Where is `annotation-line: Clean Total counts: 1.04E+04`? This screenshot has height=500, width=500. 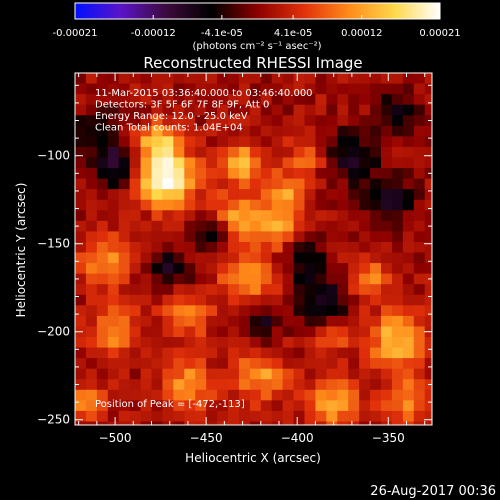
annotation-line: Clean Total counts: 1.04E+04 is located at coordinates (169, 128).